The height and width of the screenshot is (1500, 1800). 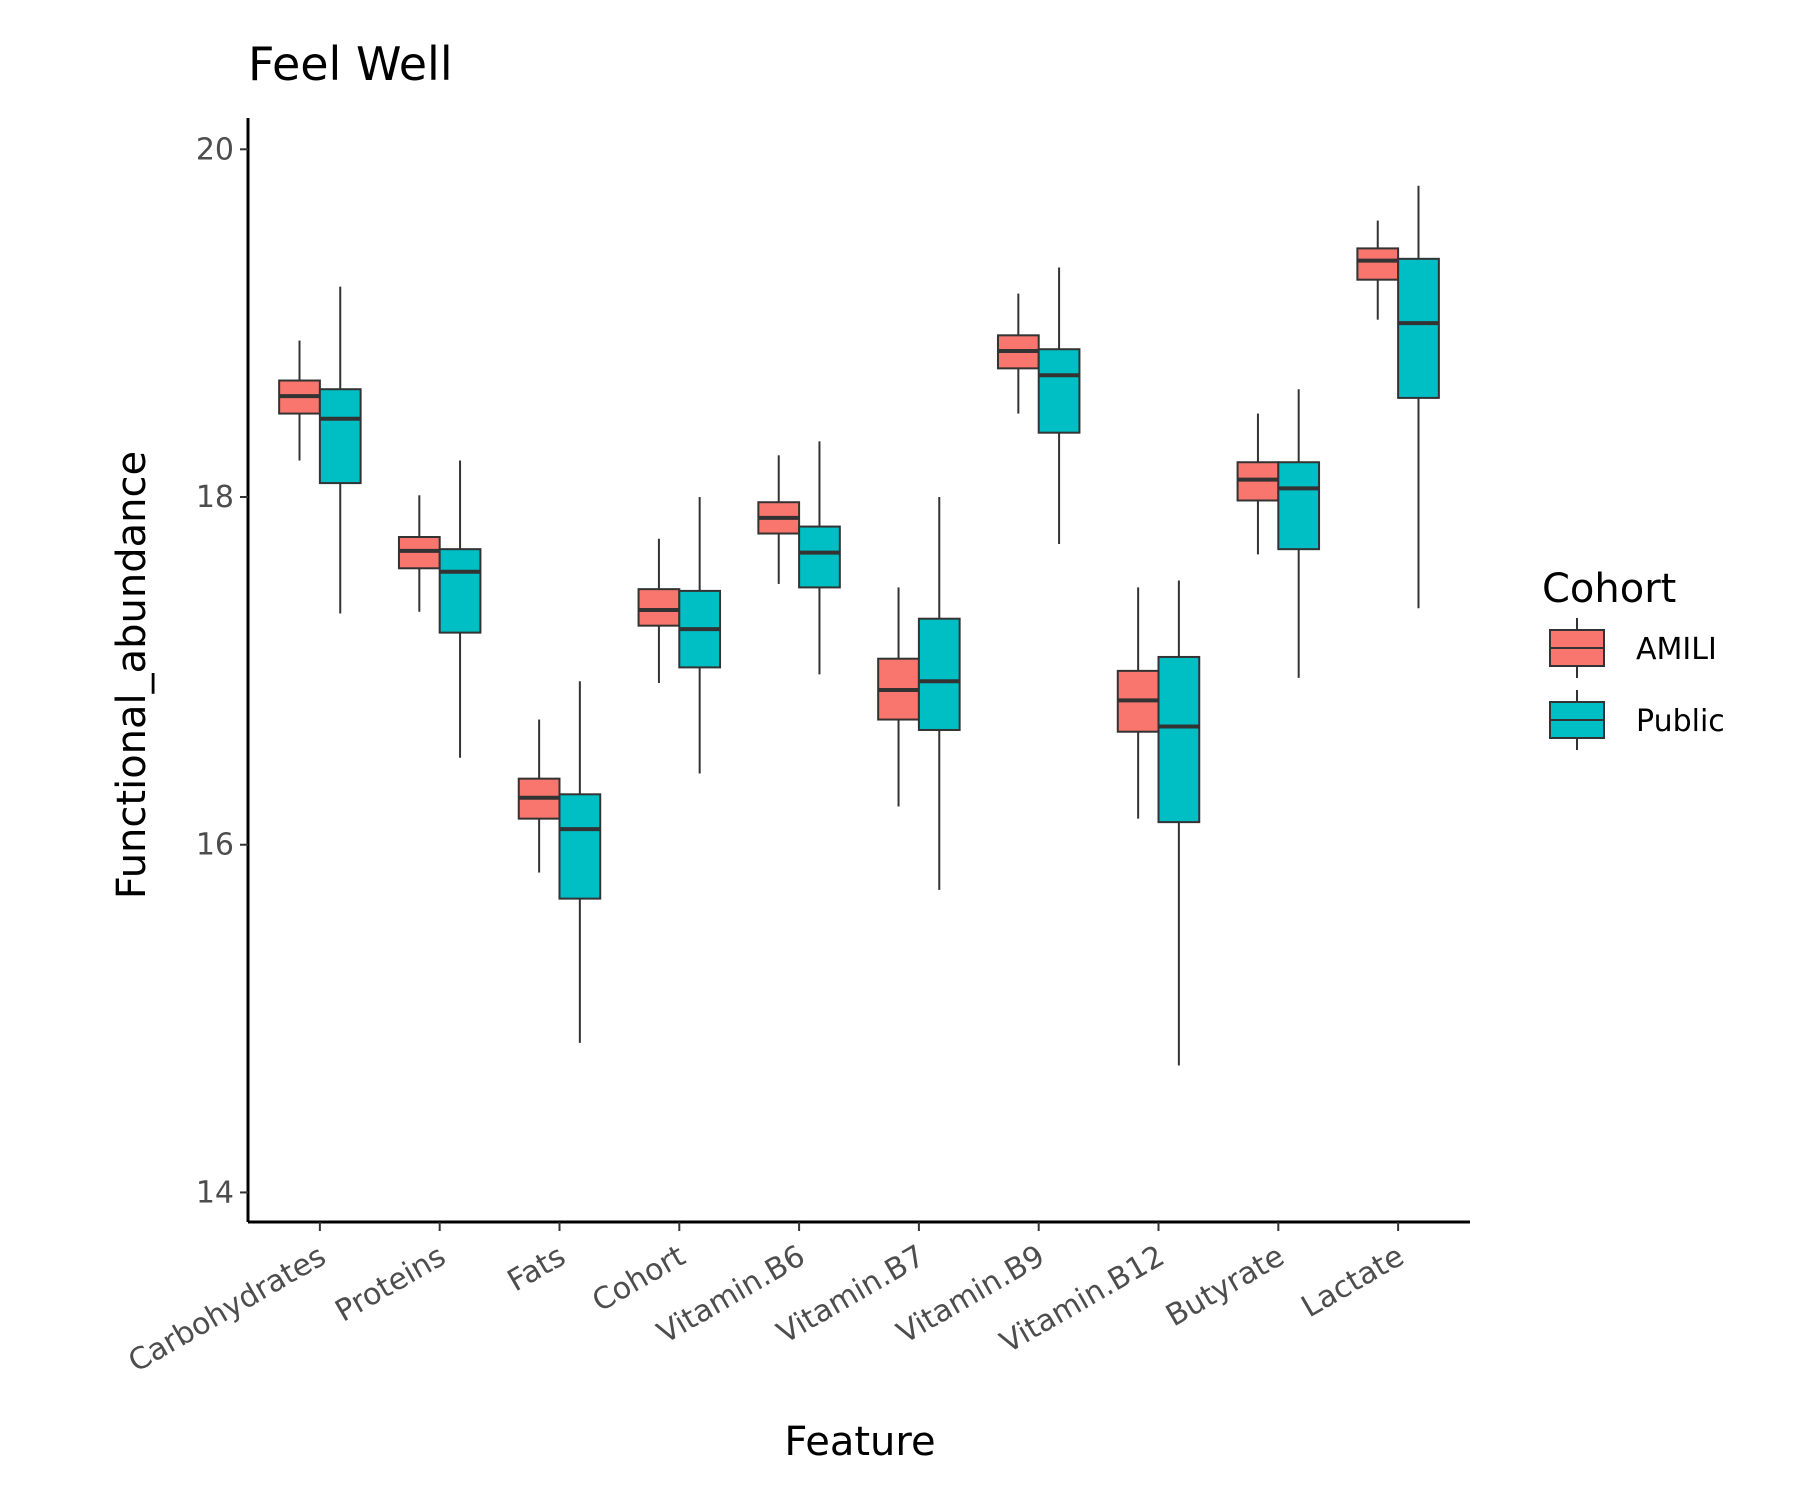 I want to click on x-tick-label: Fats, so click(x=537, y=1269).